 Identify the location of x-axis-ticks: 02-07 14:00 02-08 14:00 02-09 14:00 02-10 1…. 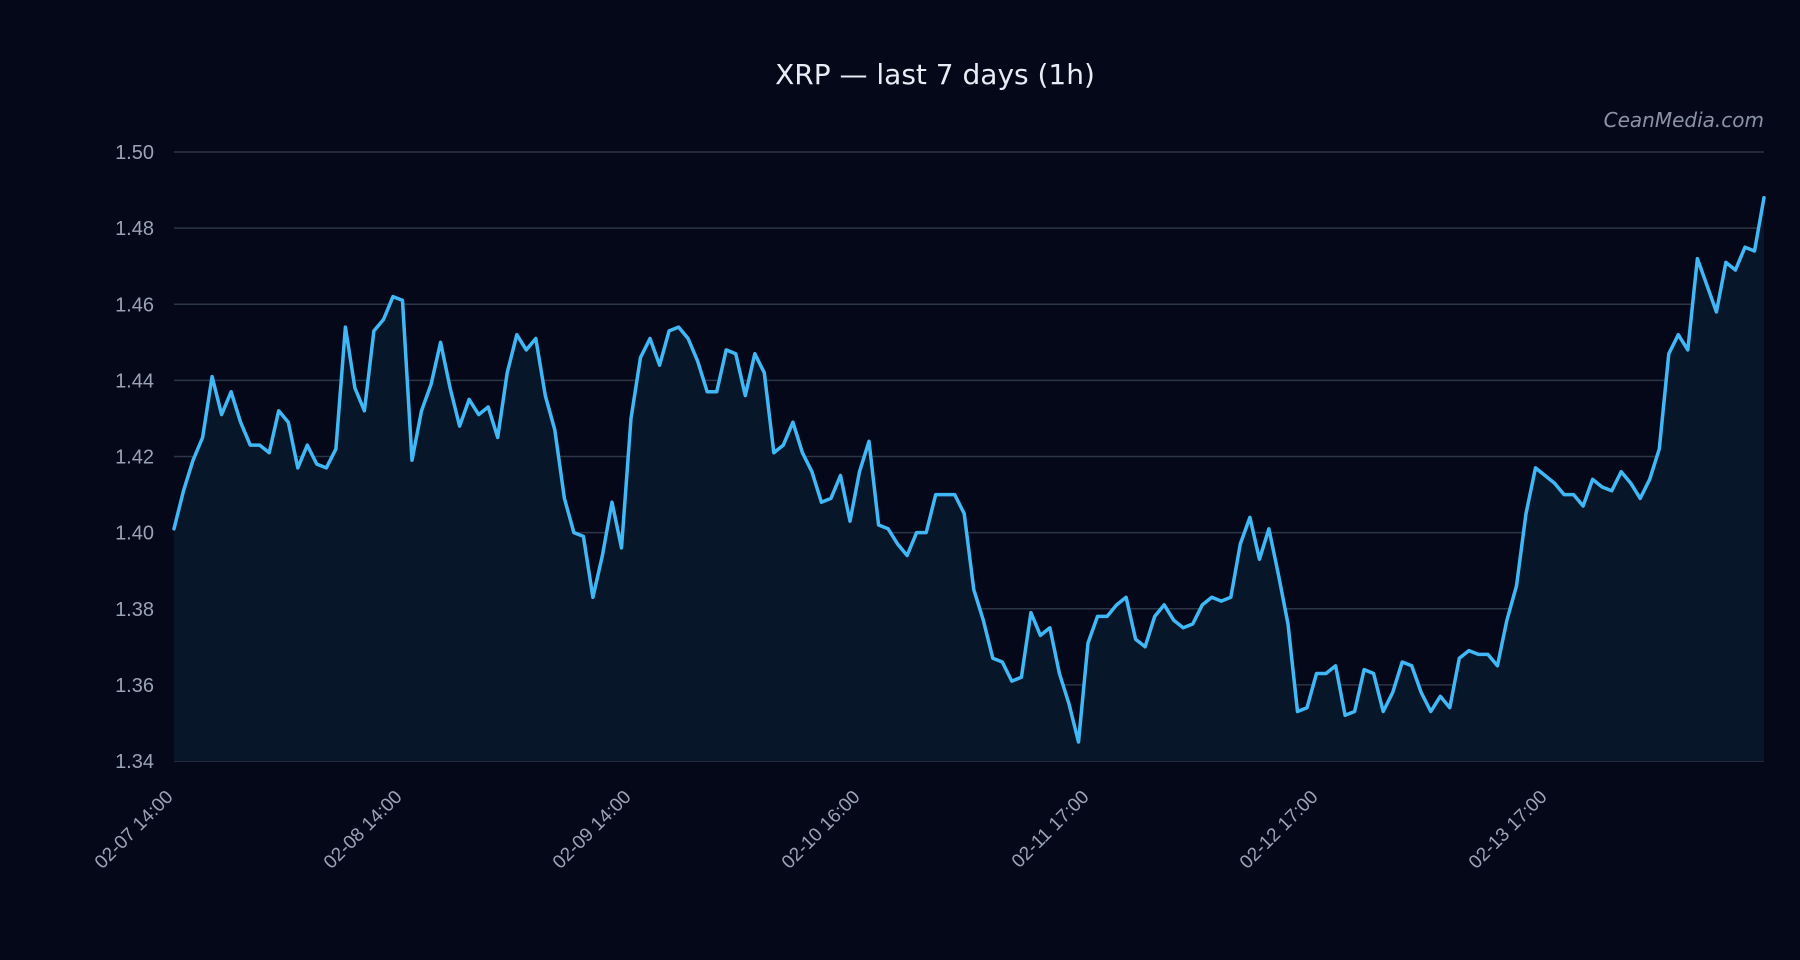
(821, 830).